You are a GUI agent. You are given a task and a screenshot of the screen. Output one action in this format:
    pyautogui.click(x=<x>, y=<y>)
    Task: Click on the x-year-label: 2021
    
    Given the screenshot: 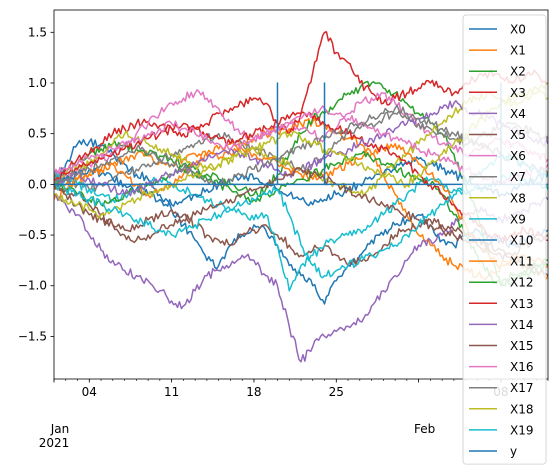 What is the action you would take?
    pyautogui.click(x=54, y=443)
    